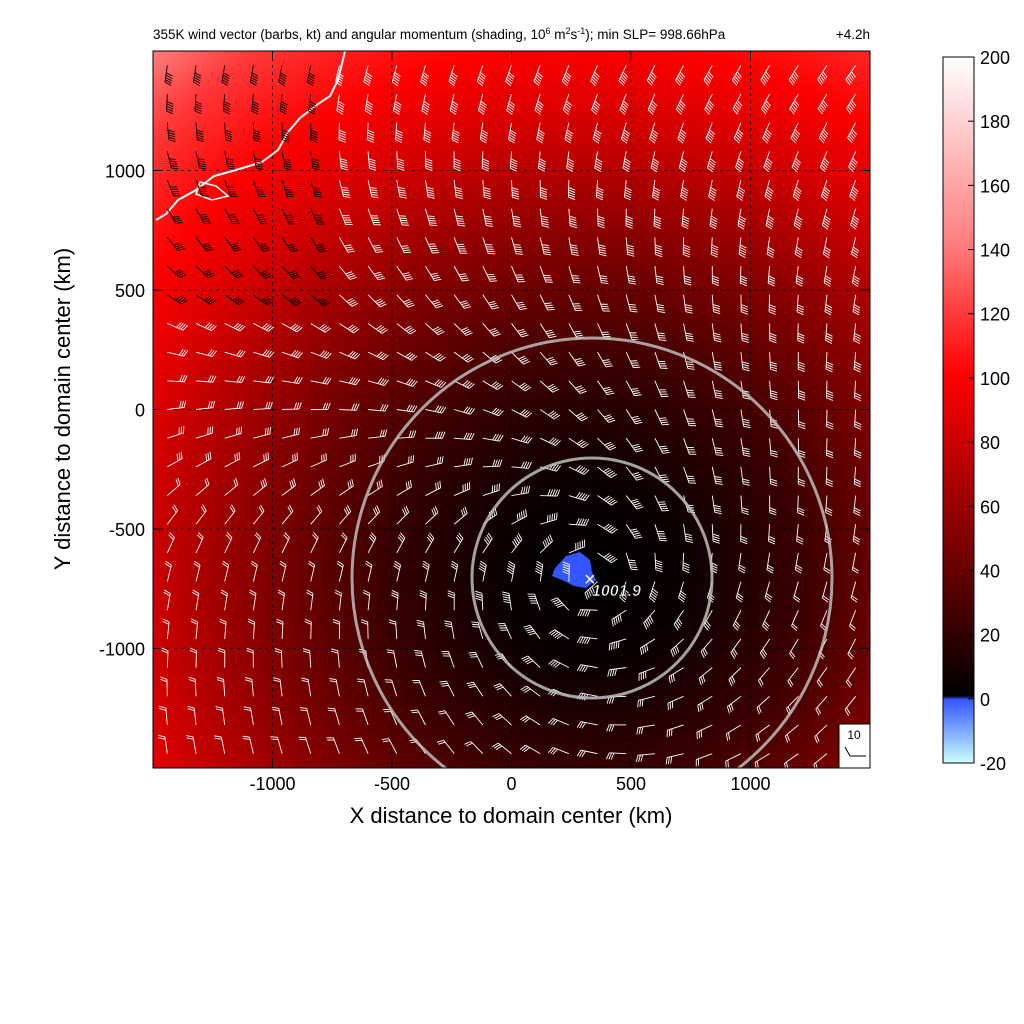 The height and width of the screenshot is (1024, 1024). What do you see at coordinates (995, 58) in the screenshot?
I see `colorbar-tick-label: 200` at bounding box center [995, 58].